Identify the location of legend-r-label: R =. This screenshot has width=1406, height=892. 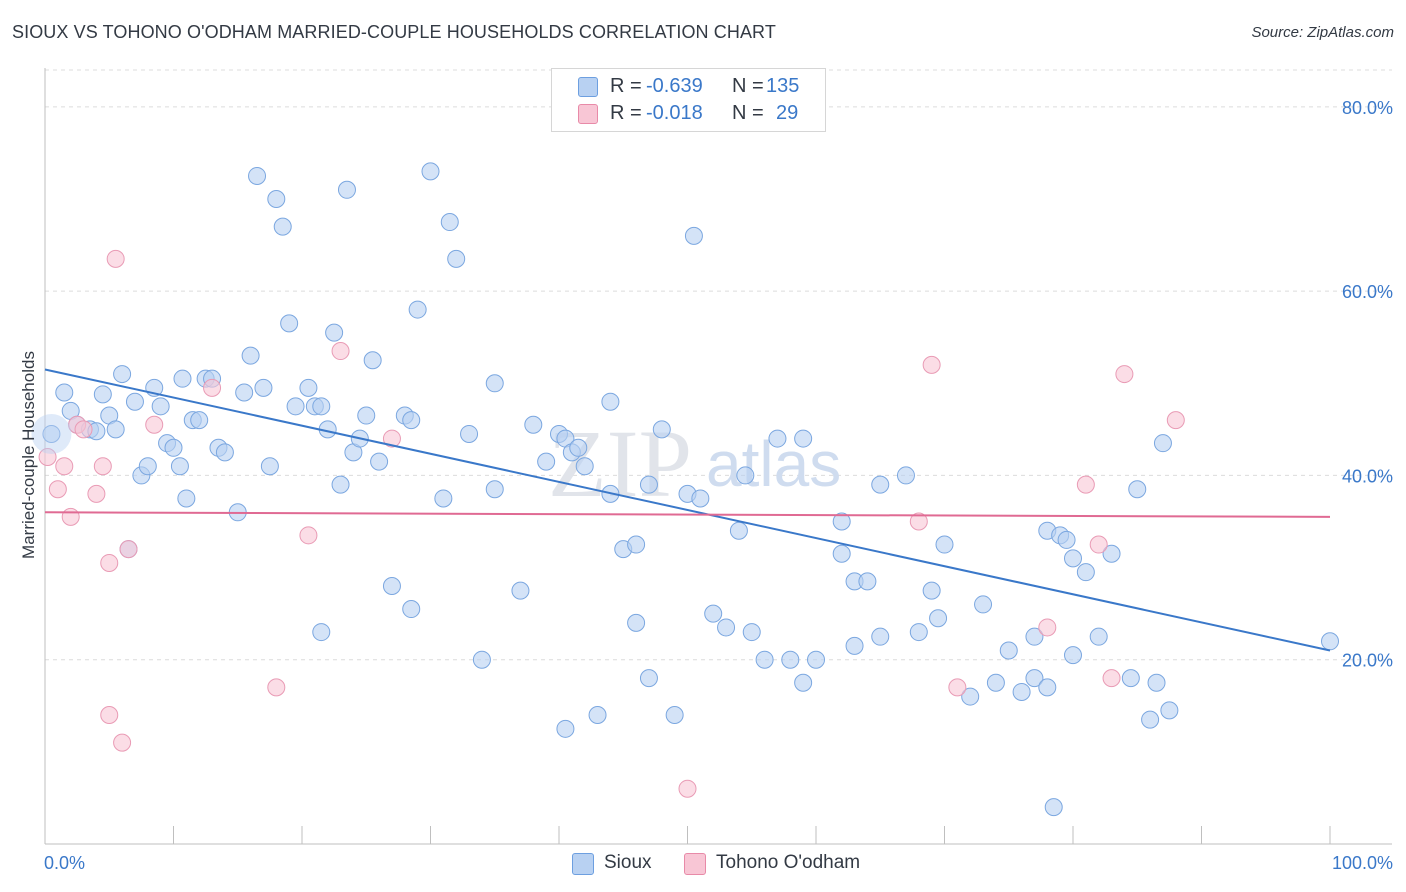
(626, 113).